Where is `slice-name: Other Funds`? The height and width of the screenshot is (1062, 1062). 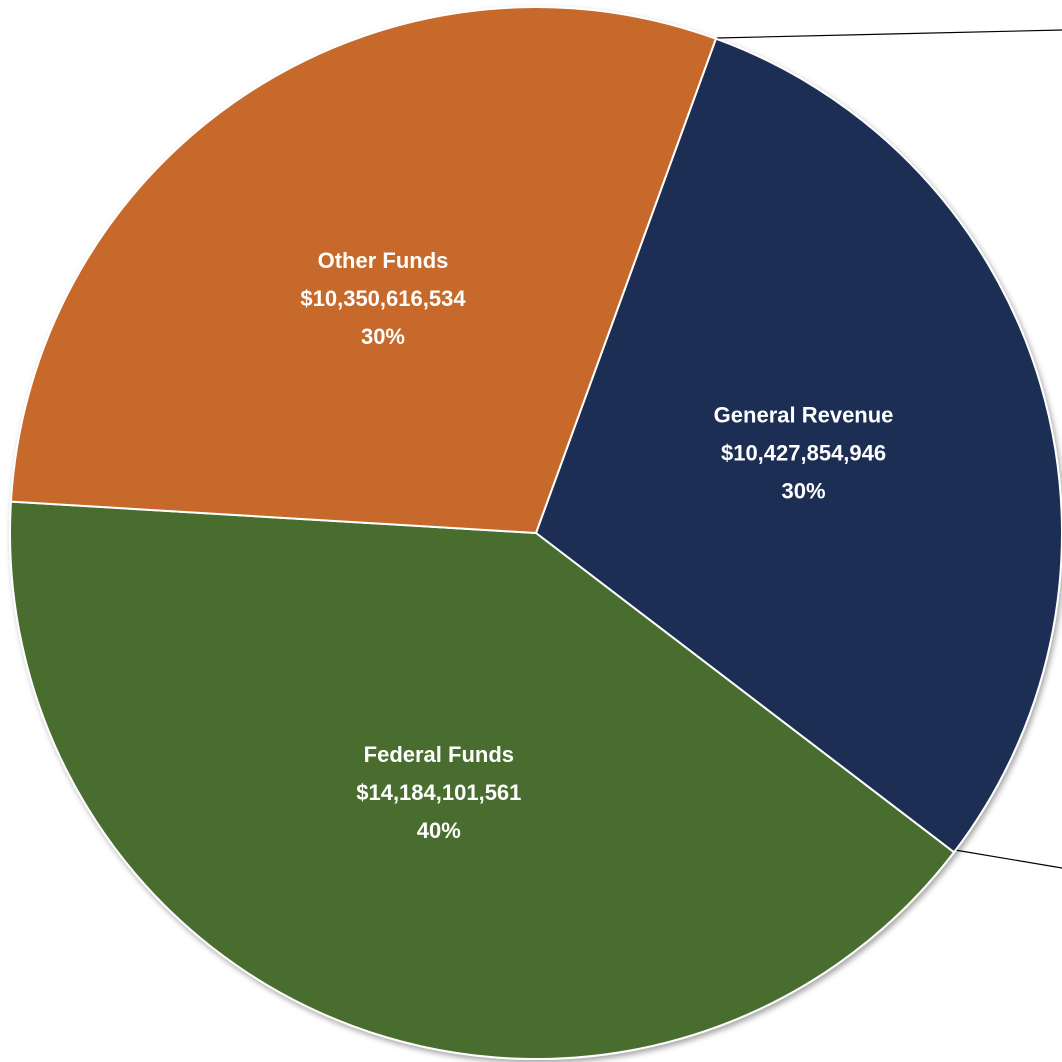 slice-name: Other Funds is located at coordinates (383, 260).